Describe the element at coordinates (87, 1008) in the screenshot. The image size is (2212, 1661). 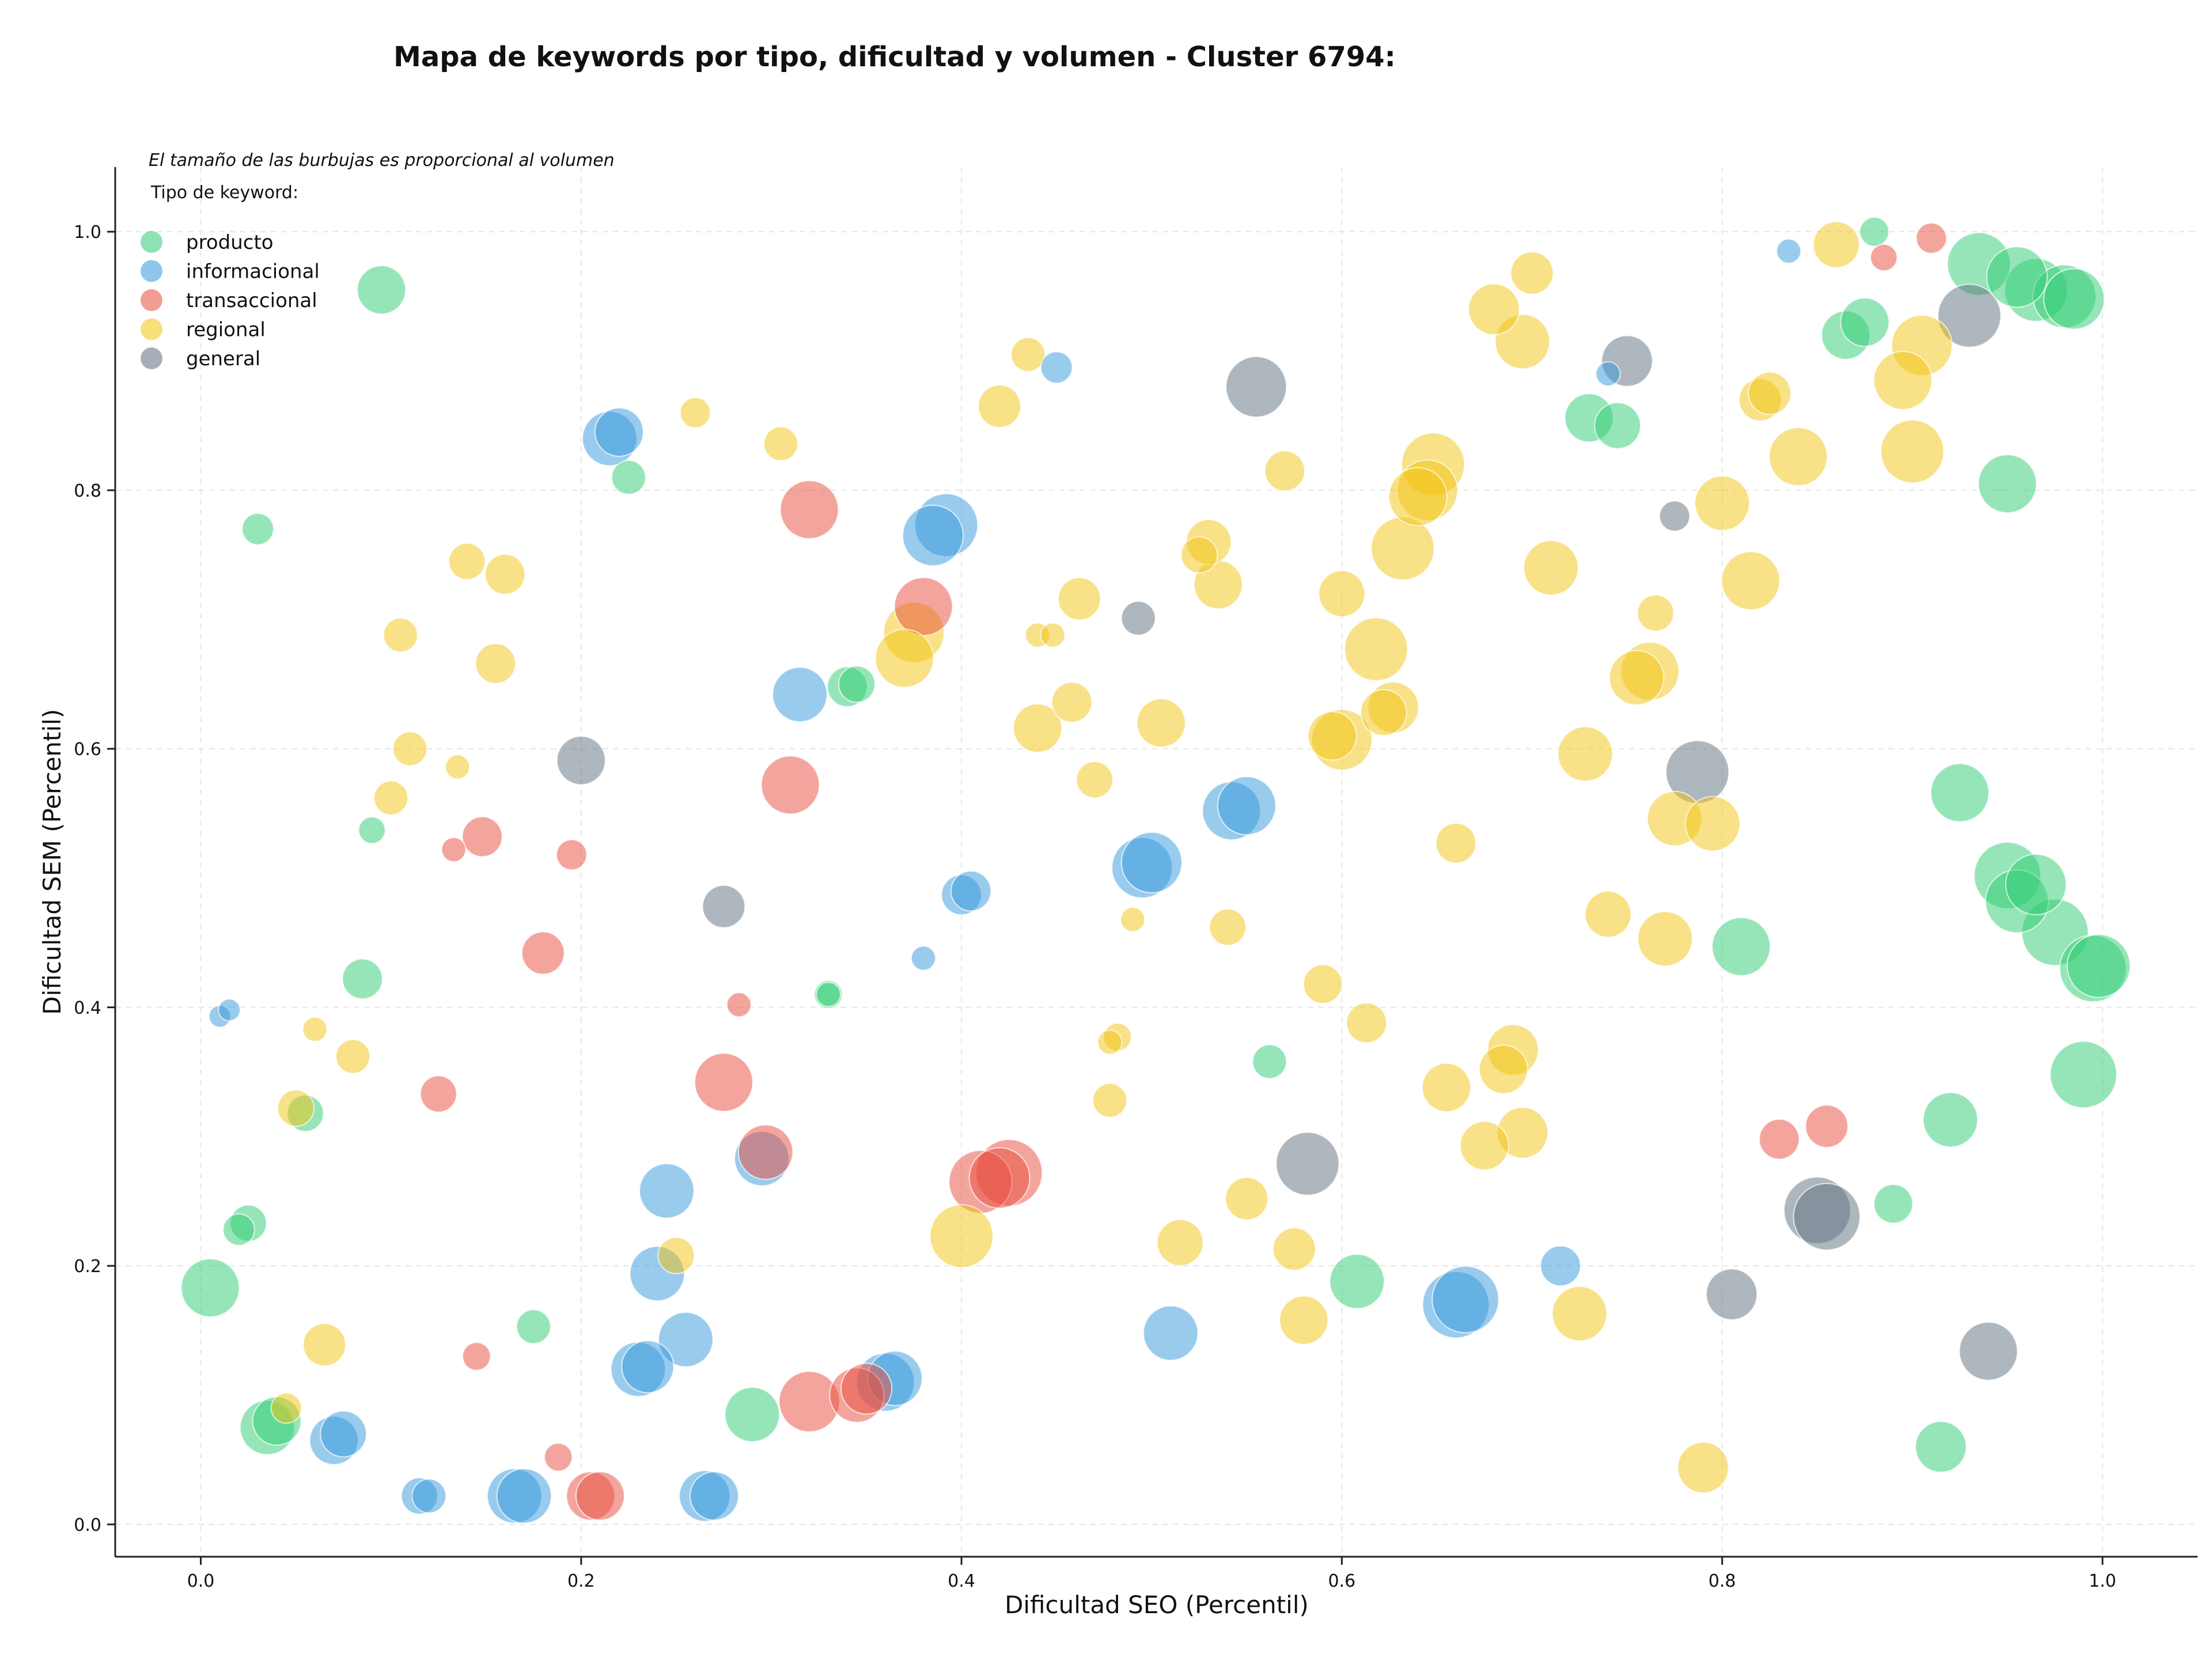
I see `y-tick-label: 0.4` at that location.